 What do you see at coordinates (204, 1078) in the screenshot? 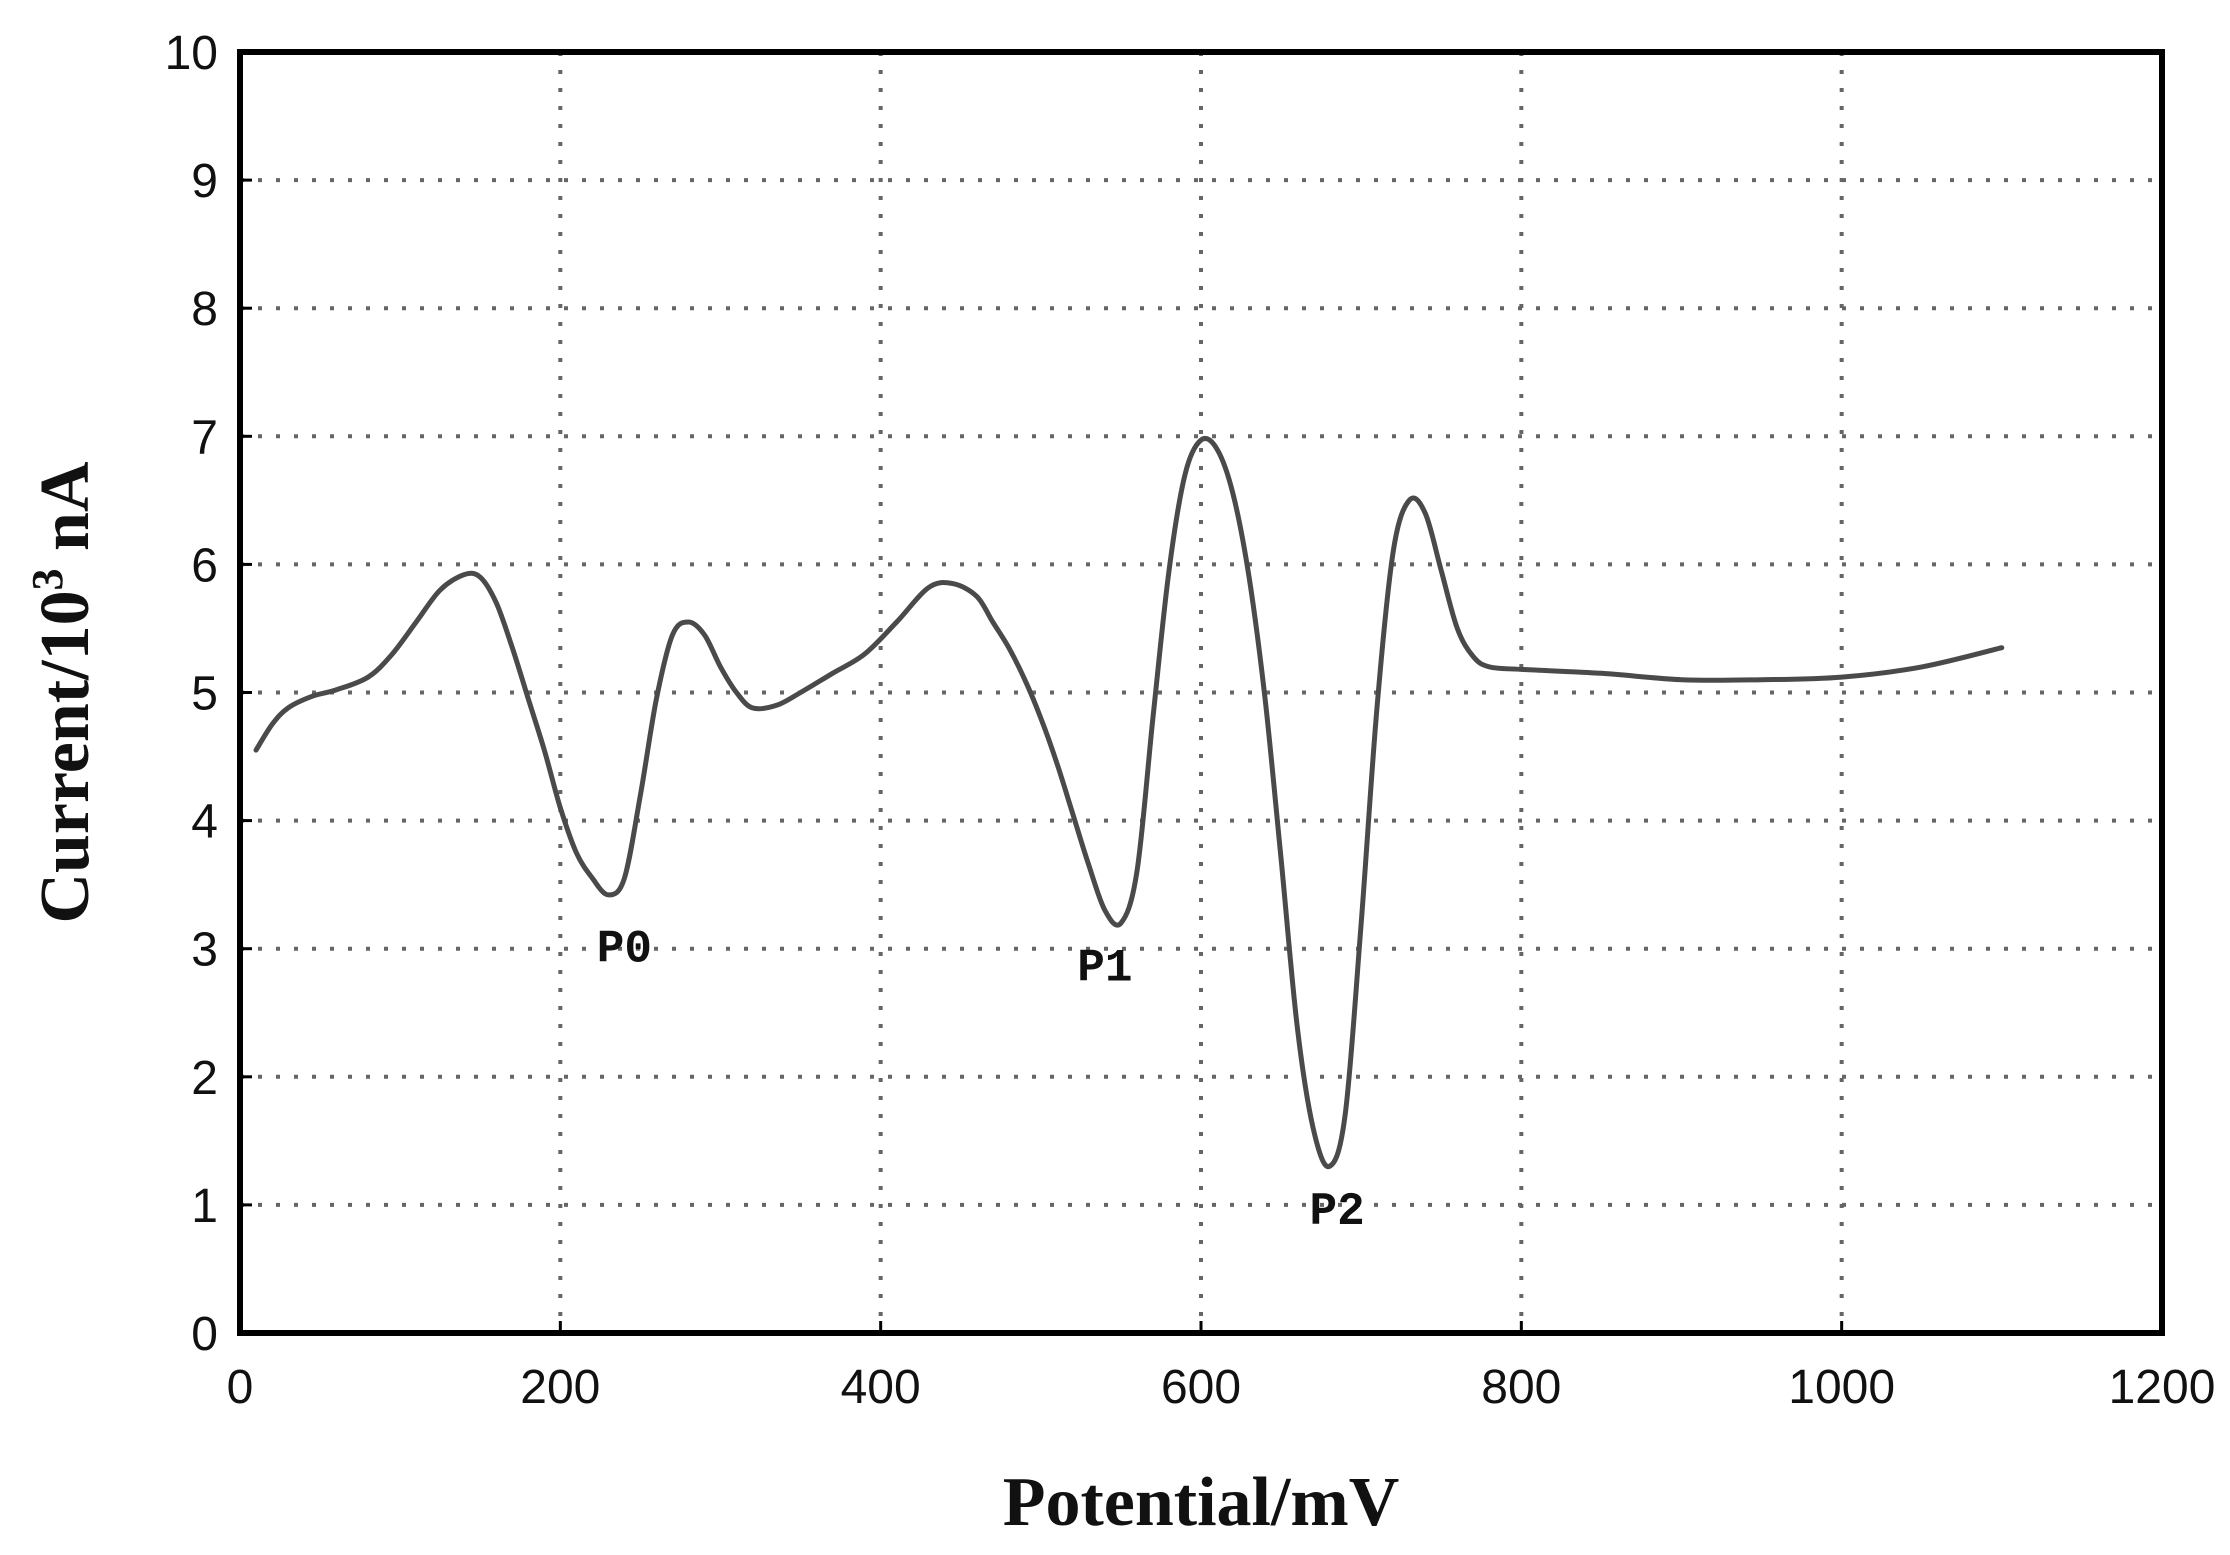
I see `y-tick-label: 2` at bounding box center [204, 1078].